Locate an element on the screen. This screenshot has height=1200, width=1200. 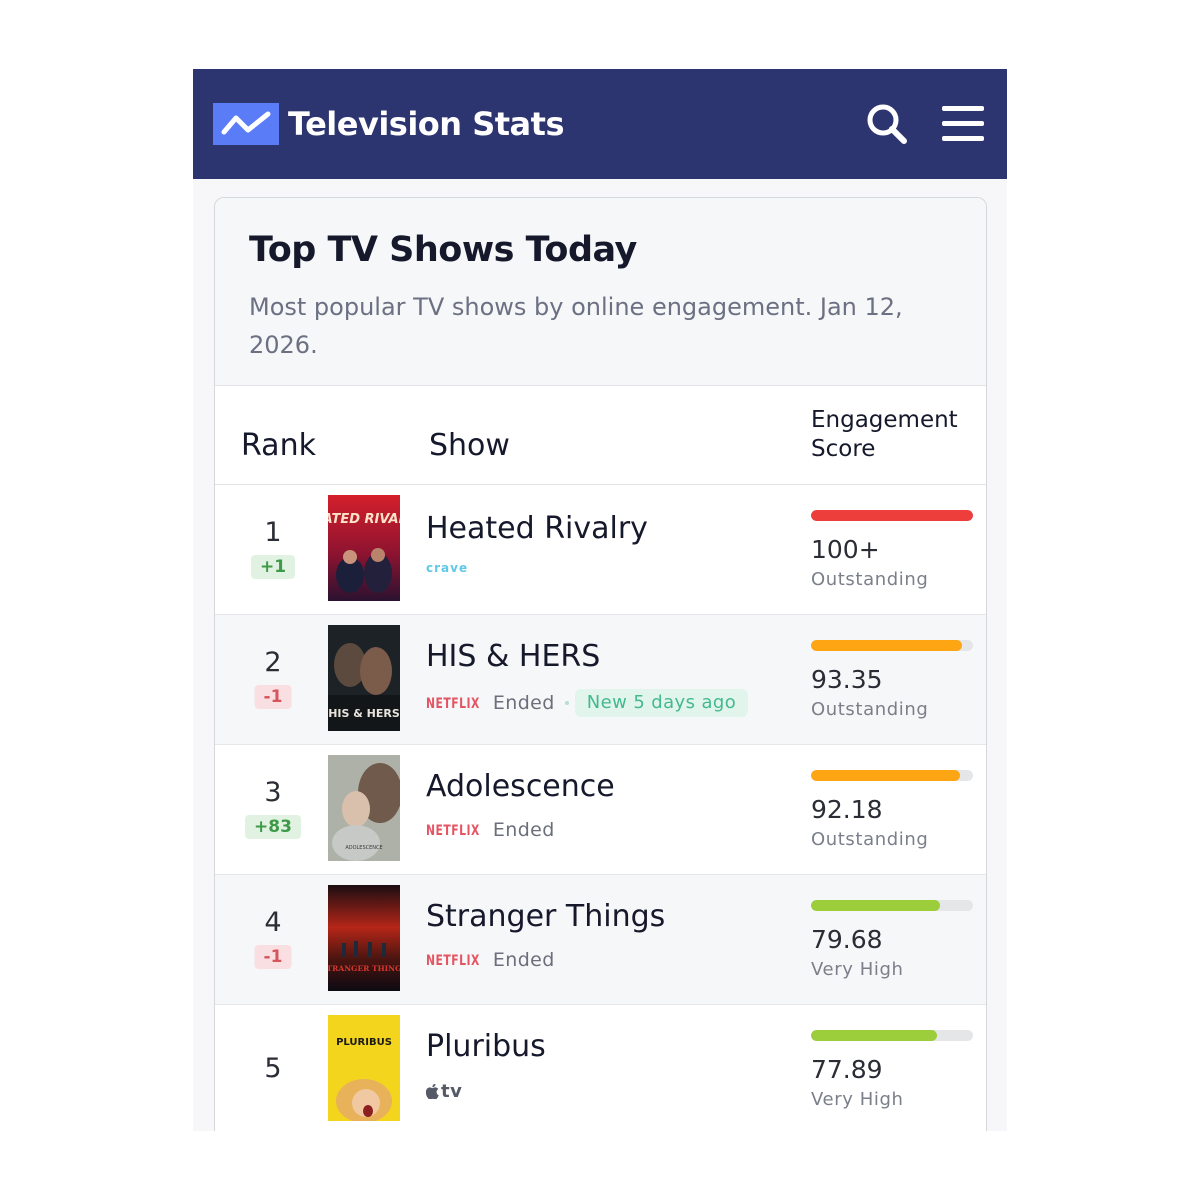
show-title: Stranger Things is located at coordinates (546, 916).